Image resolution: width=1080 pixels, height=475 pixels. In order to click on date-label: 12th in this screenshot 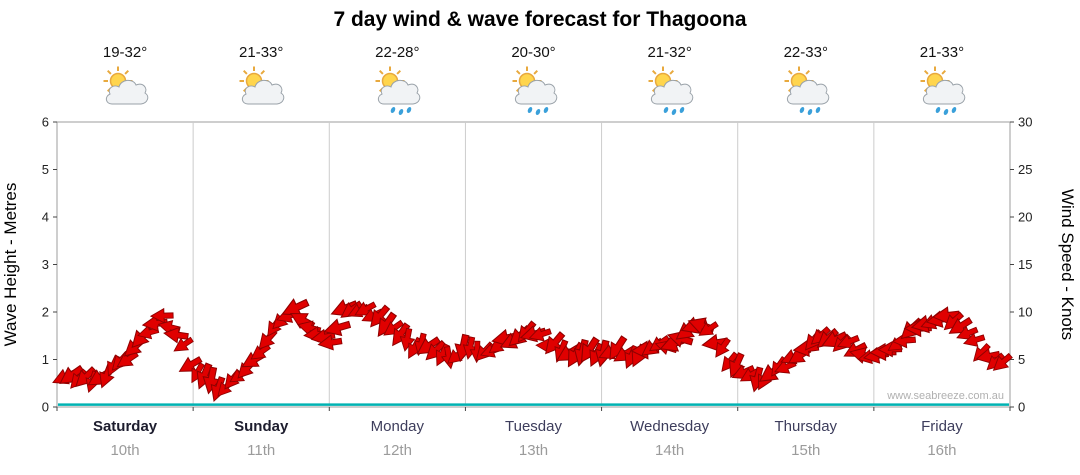, I will do `click(397, 450)`.